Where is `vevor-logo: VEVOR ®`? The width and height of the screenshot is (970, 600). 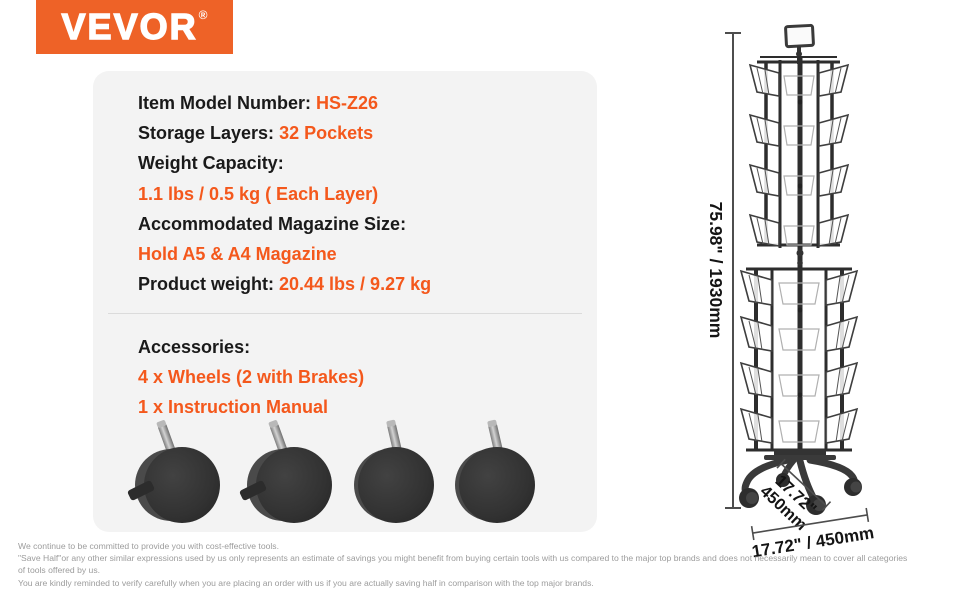 vevor-logo: VEVOR ® is located at coordinates (134, 27).